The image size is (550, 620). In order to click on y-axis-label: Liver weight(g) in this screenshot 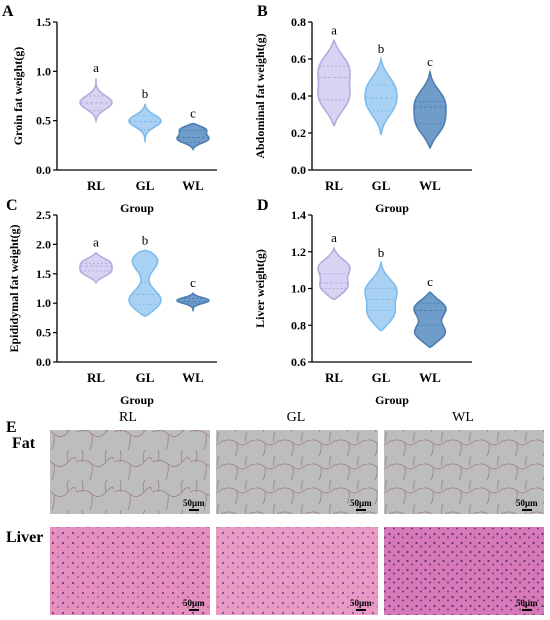, I will do `click(260, 288)`.